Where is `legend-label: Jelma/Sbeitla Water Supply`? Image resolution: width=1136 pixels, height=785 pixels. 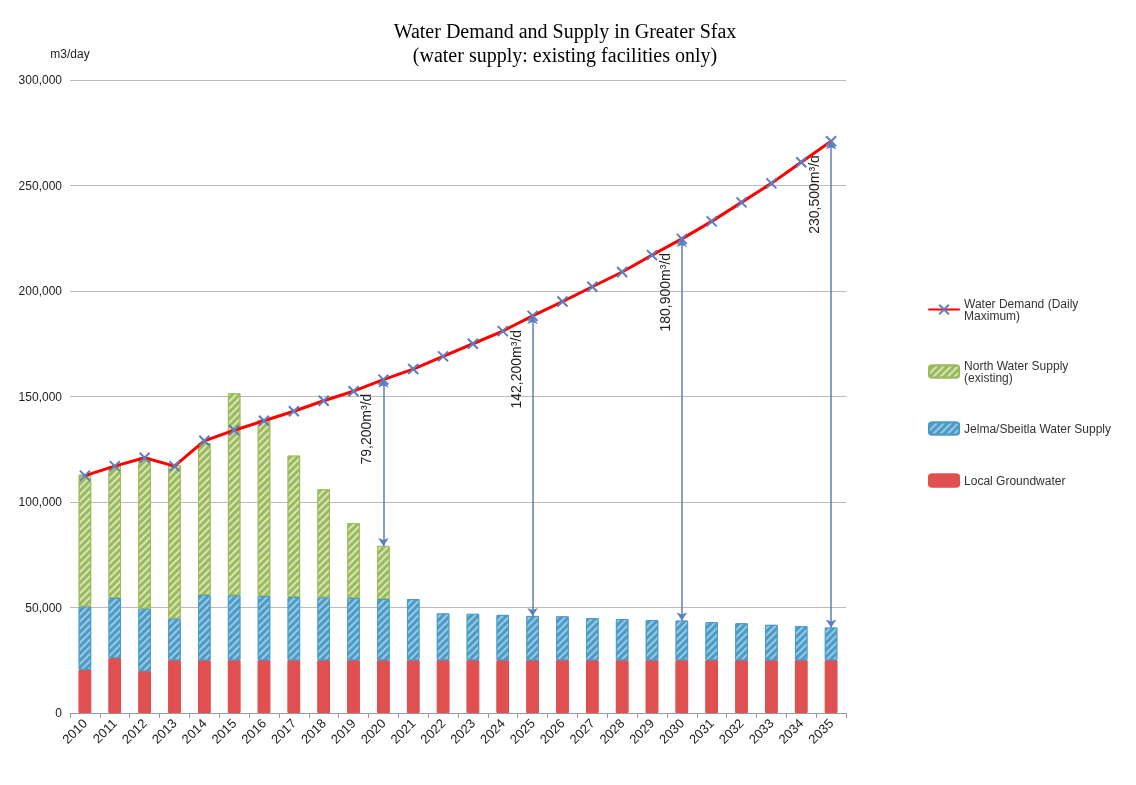
legend-label: Jelma/Sbeitla Water Supply is located at coordinates (1037, 428).